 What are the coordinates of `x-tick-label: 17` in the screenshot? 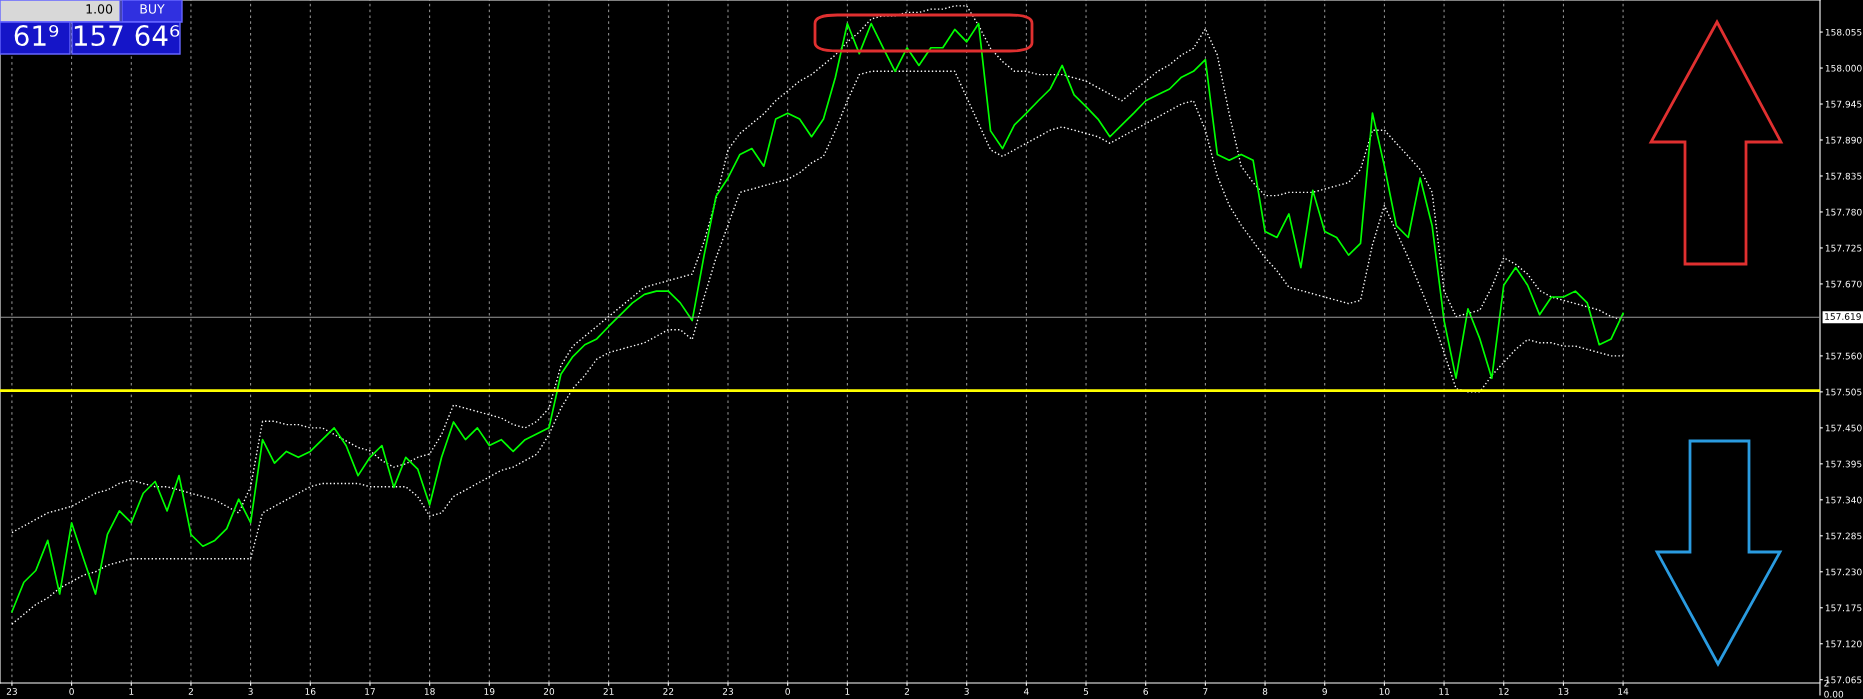 It's located at (370, 691).